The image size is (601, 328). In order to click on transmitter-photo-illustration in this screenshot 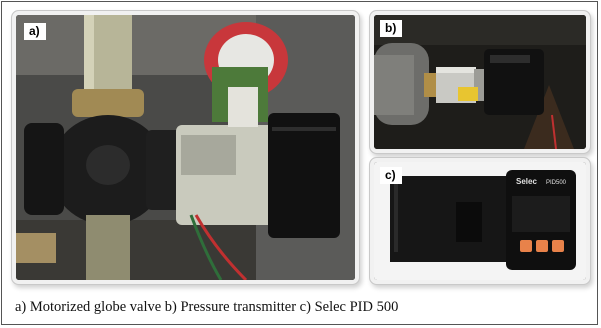, I will do `click(480, 82)`.